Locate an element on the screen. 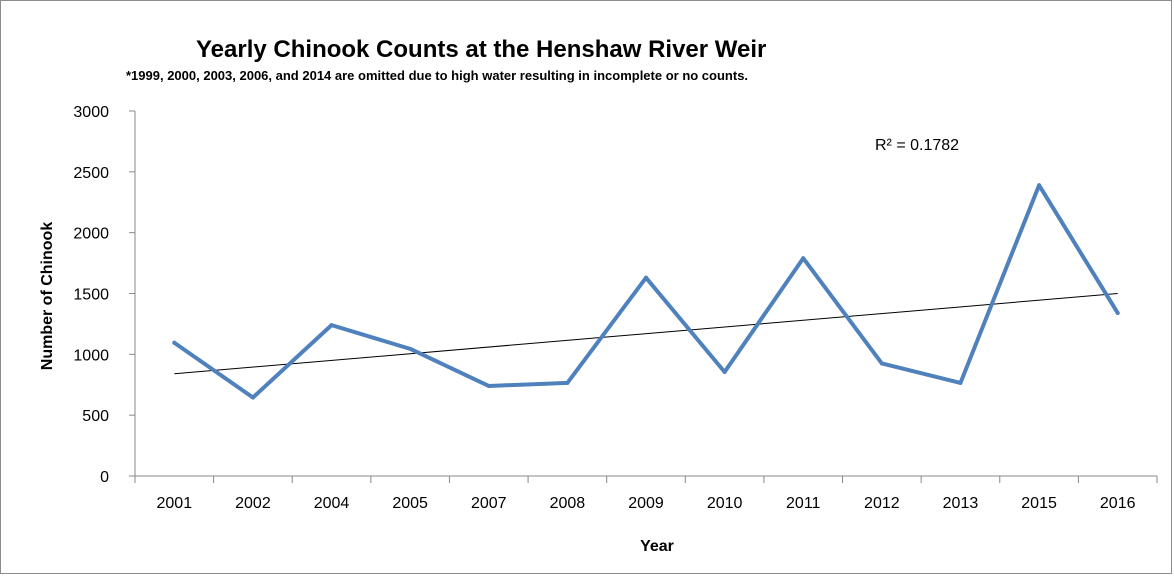 The width and height of the screenshot is (1174, 576). y-tick-label: 3000 is located at coordinates (91, 112).